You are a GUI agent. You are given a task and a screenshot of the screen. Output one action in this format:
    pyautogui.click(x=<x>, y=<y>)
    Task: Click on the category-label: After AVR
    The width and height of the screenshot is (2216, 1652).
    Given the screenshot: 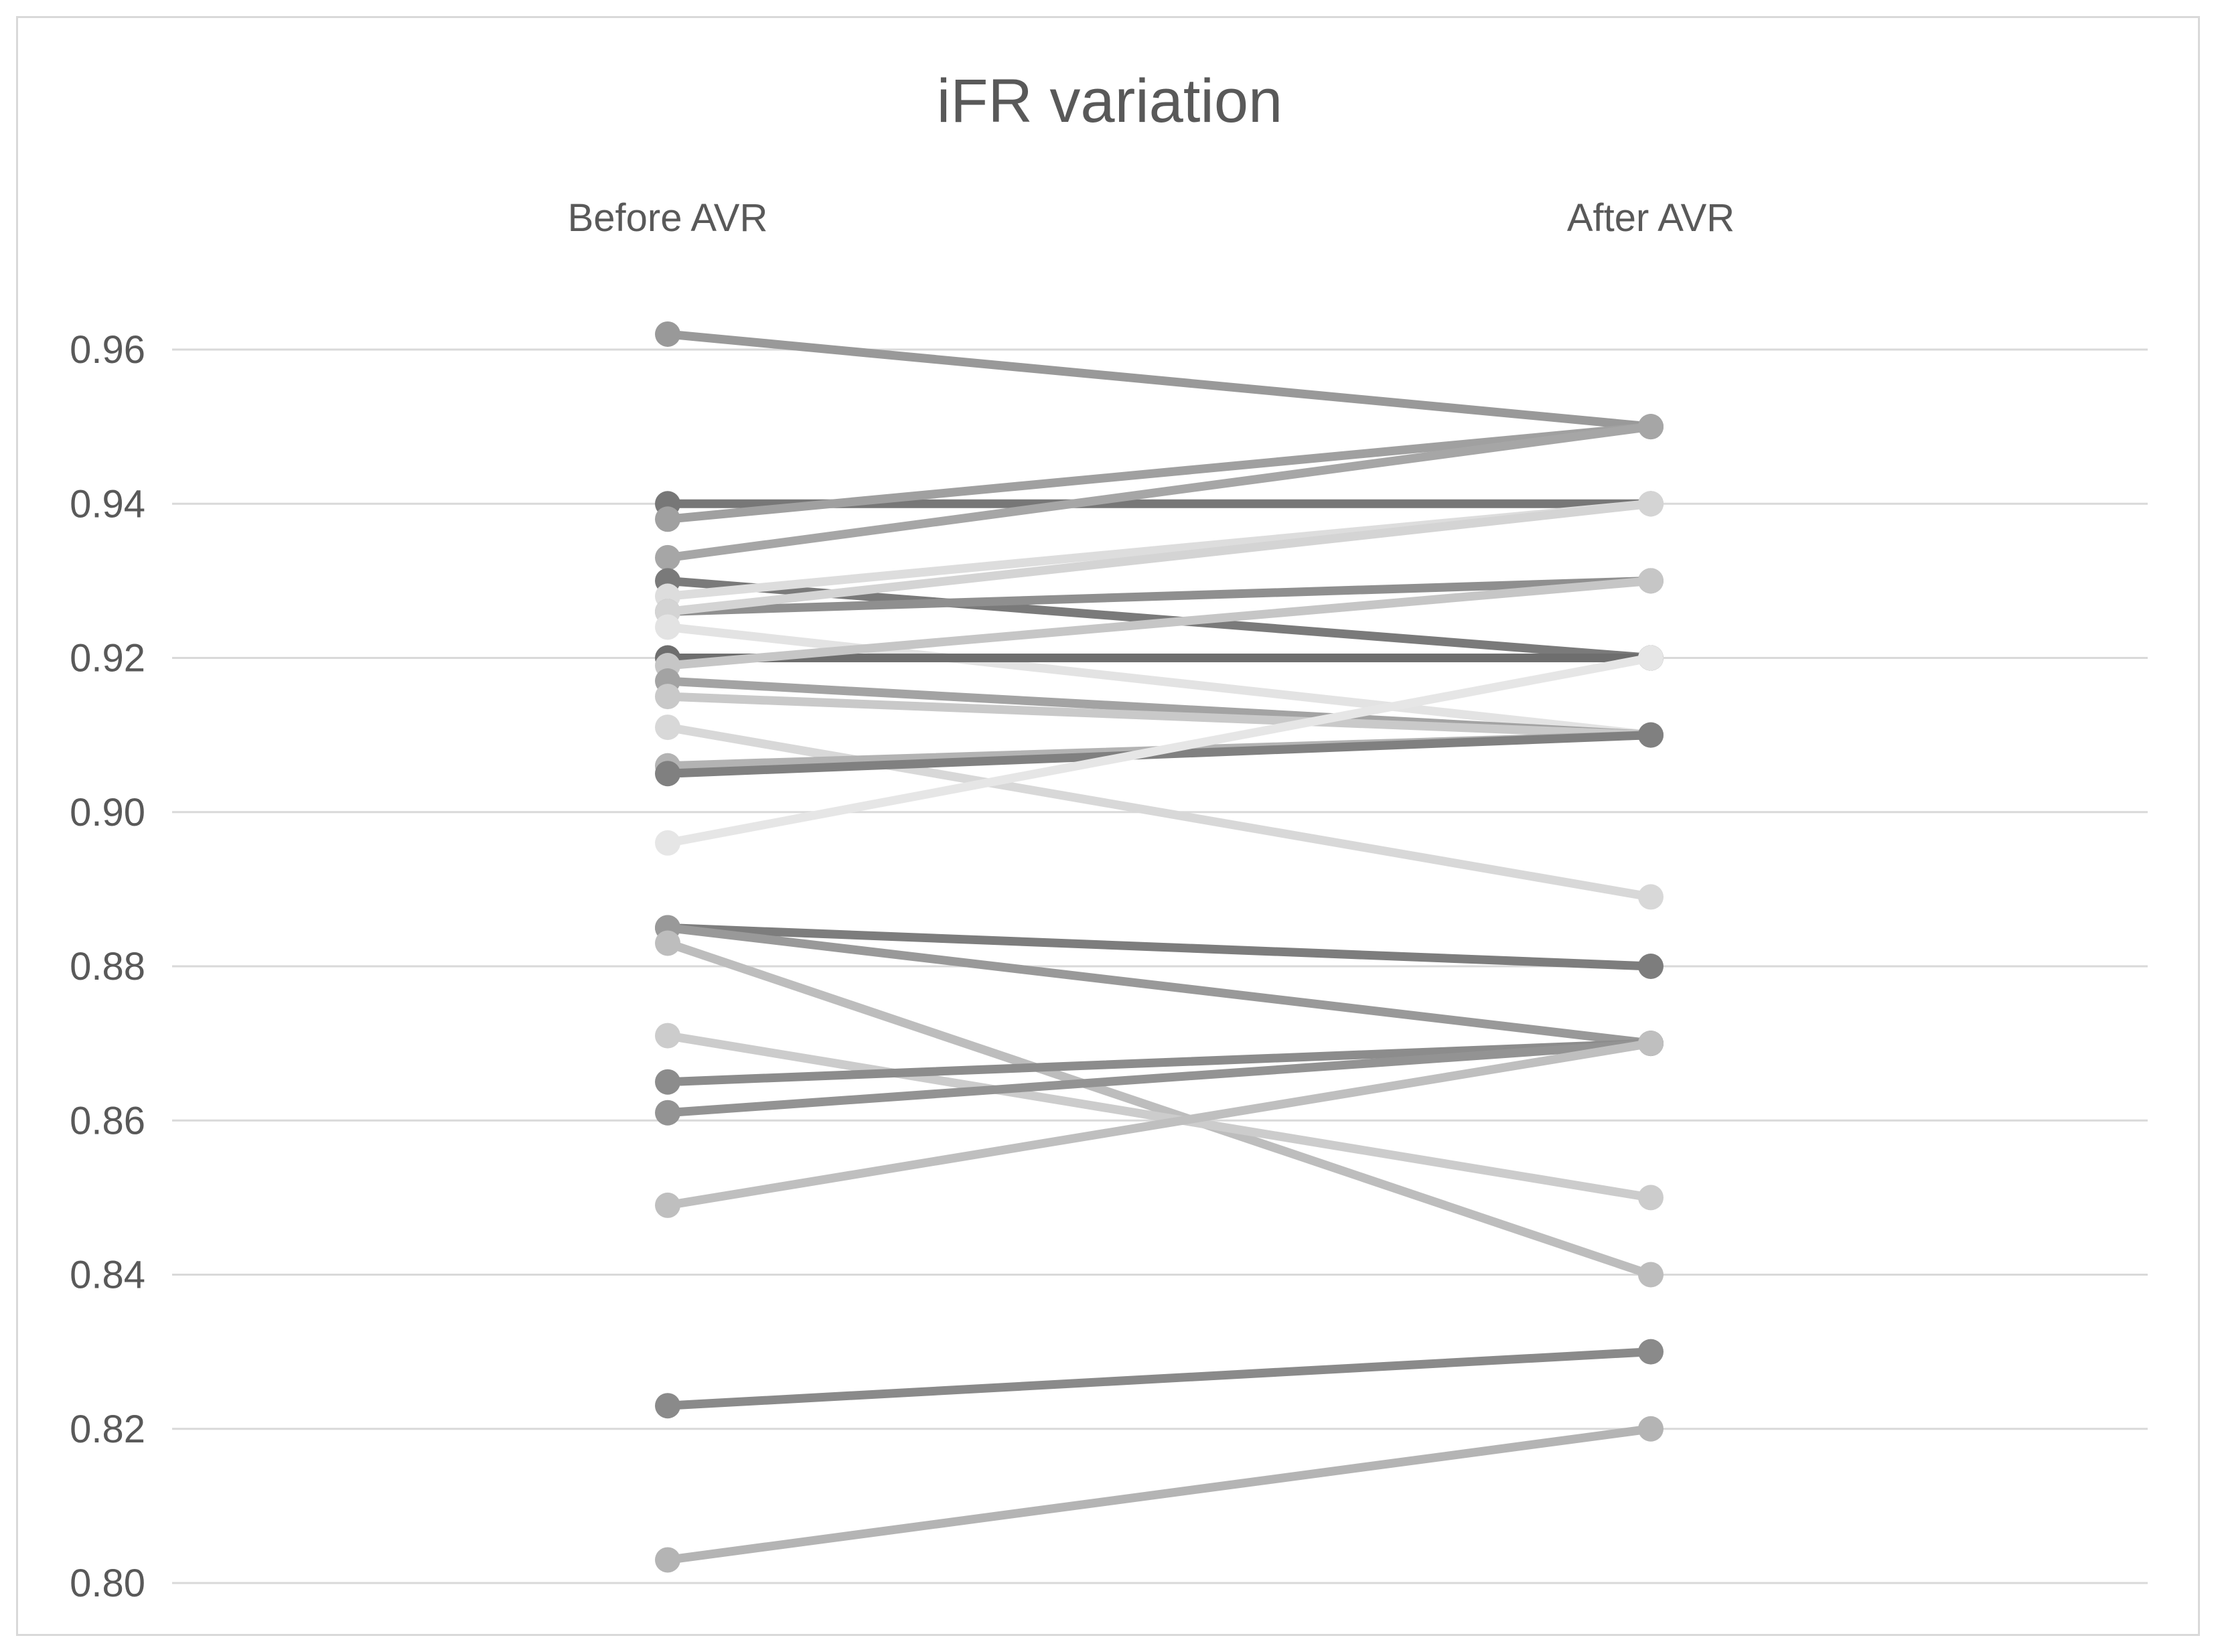 What is the action you would take?
    pyautogui.click(x=1650, y=218)
    